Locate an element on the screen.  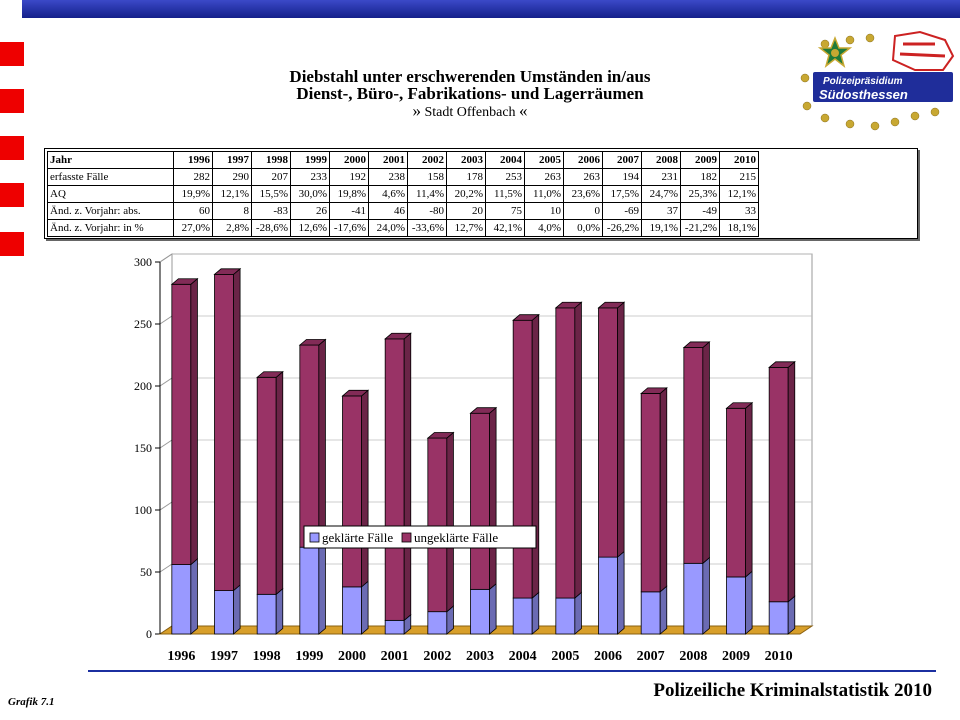
table-cell: 25,3% is located at coordinates (700, 194).